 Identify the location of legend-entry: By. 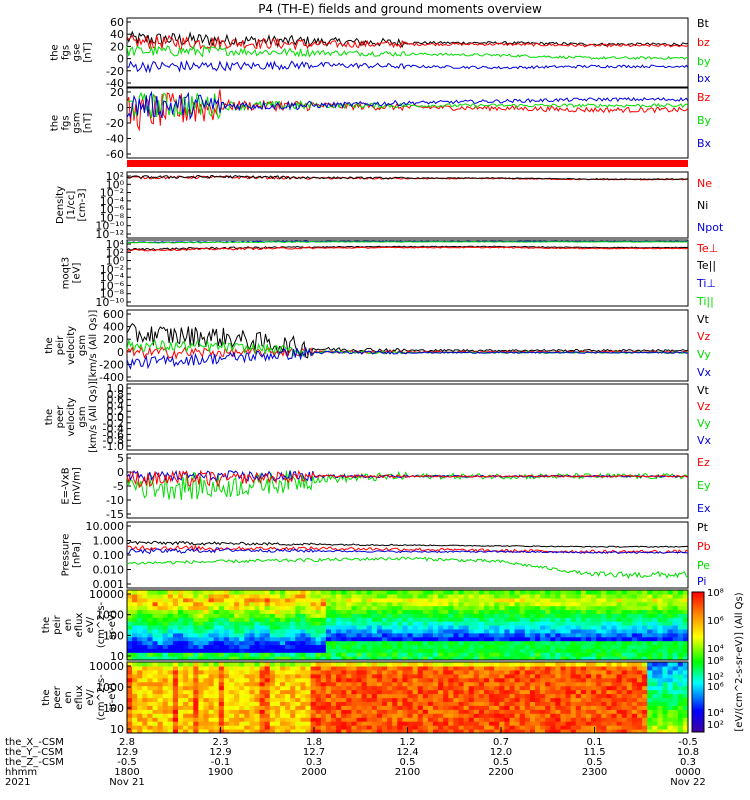
(704, 120).